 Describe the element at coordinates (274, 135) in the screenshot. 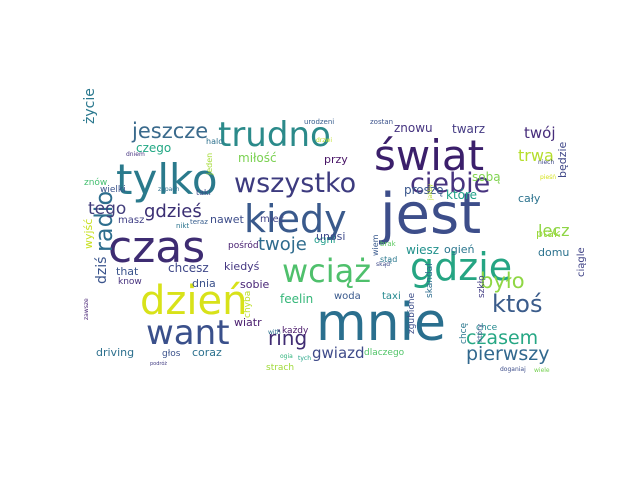

I see `cloud-word: trudno` at that location.